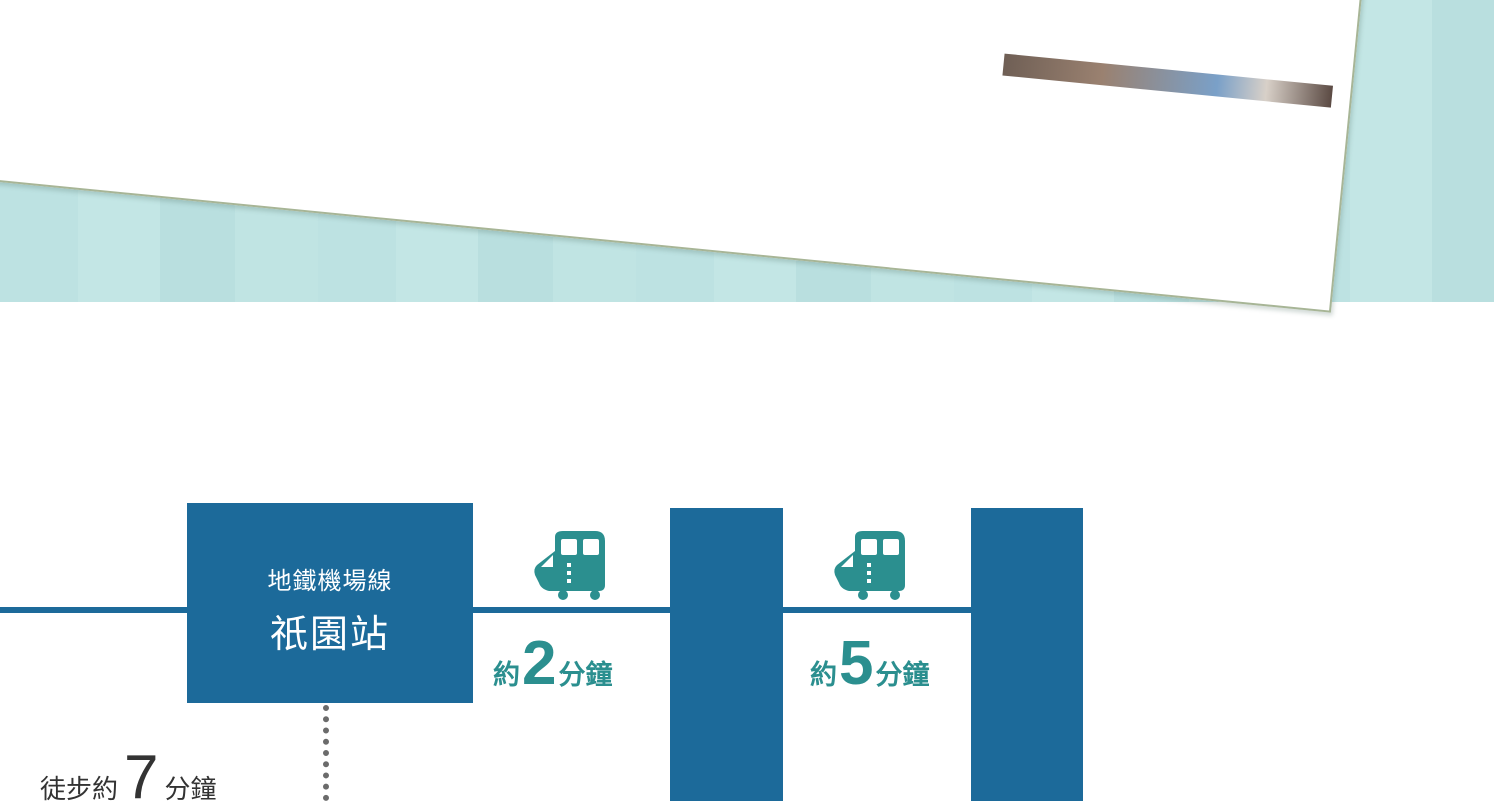 This screenshot has width=1494, height=801. What do you see at coordinates (902, 675) in the screenshot?
I see `segment-2-time-suffix: 分鐘` at bounding box center [902, 675].